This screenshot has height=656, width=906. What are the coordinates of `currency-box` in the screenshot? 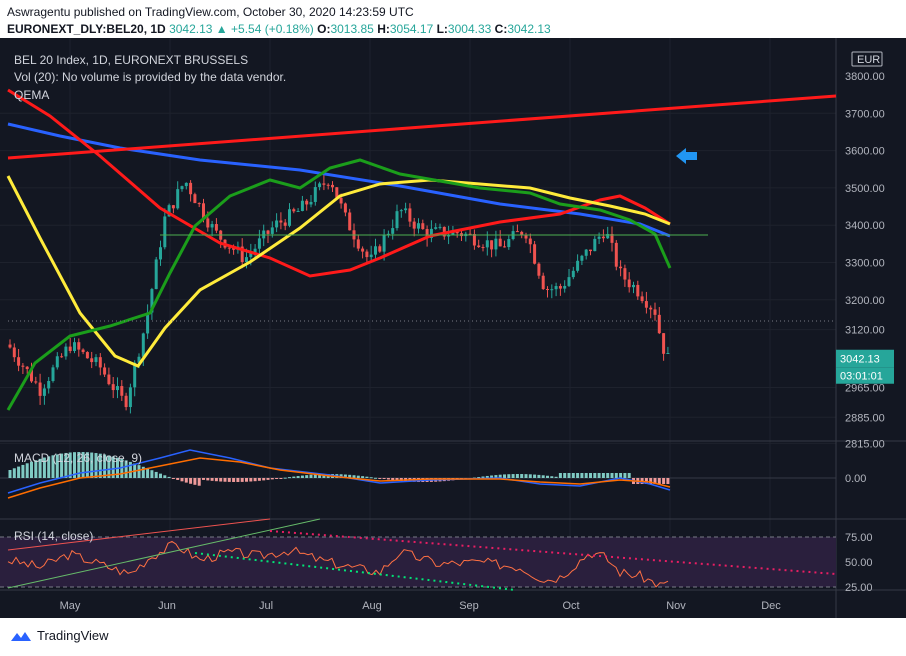 It's located at (867, 59).